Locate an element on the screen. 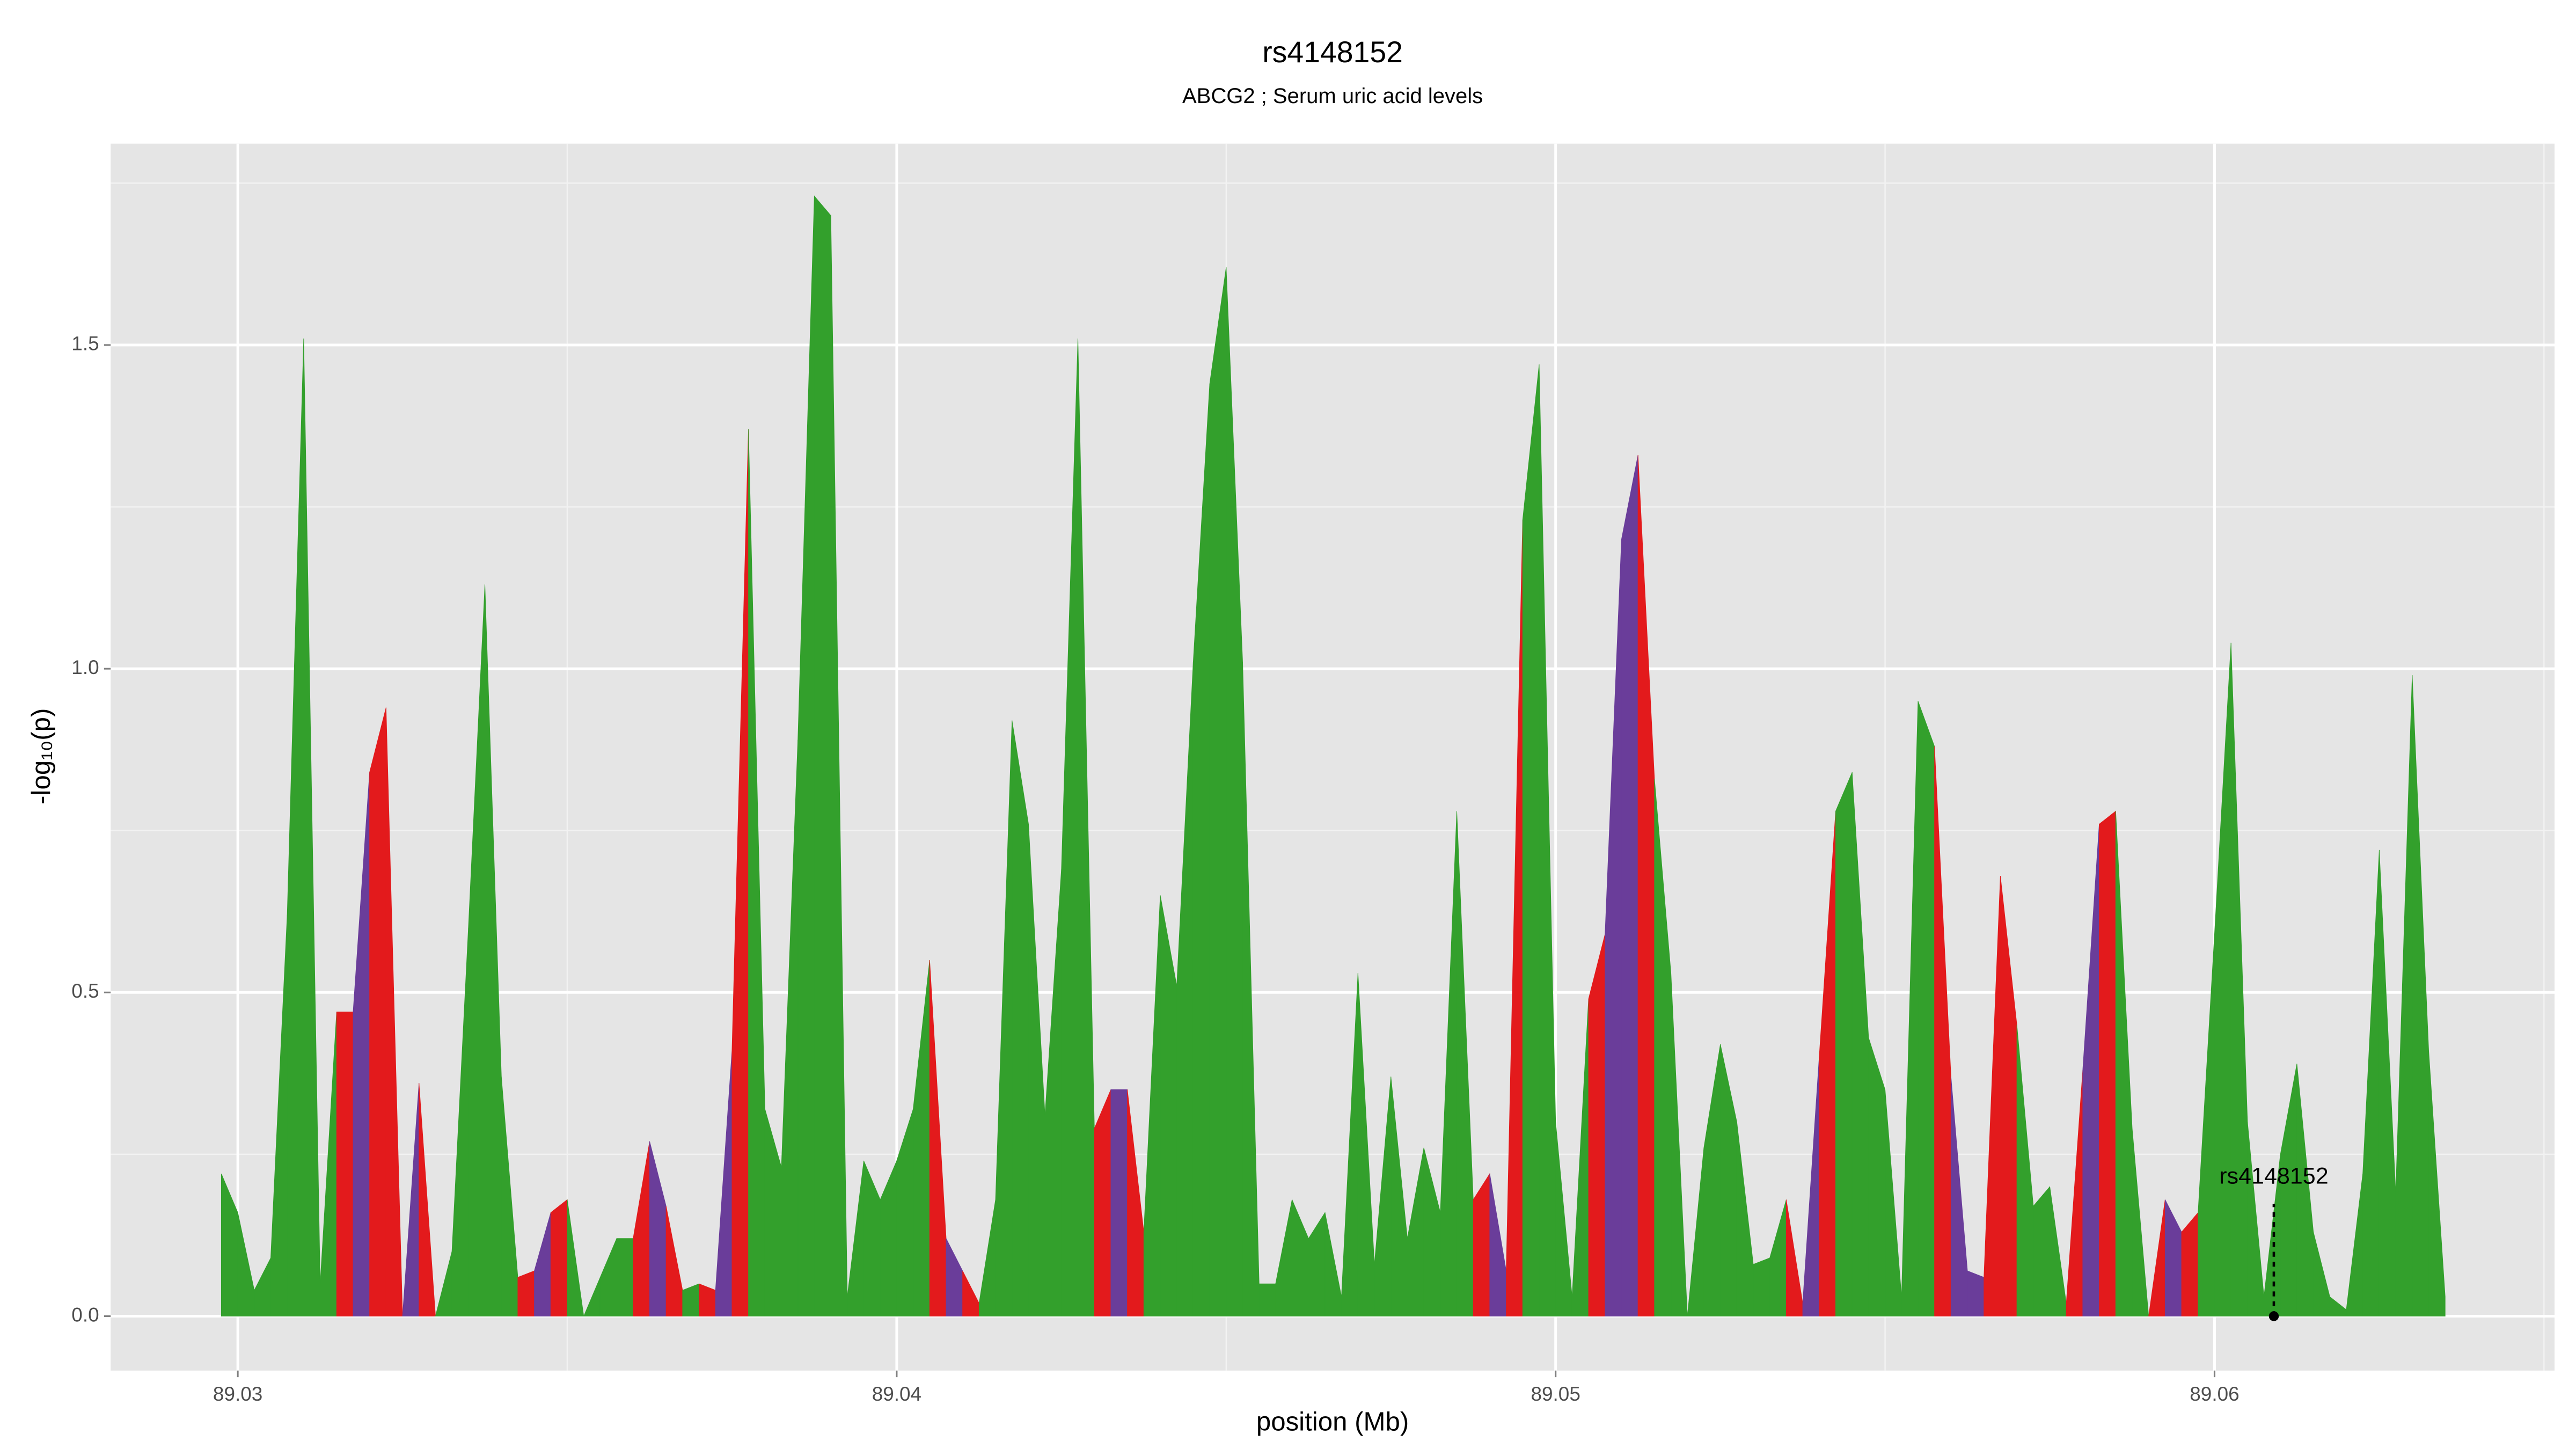  x-tick-label: 89.06 is located at coordinates (2214, 1394).